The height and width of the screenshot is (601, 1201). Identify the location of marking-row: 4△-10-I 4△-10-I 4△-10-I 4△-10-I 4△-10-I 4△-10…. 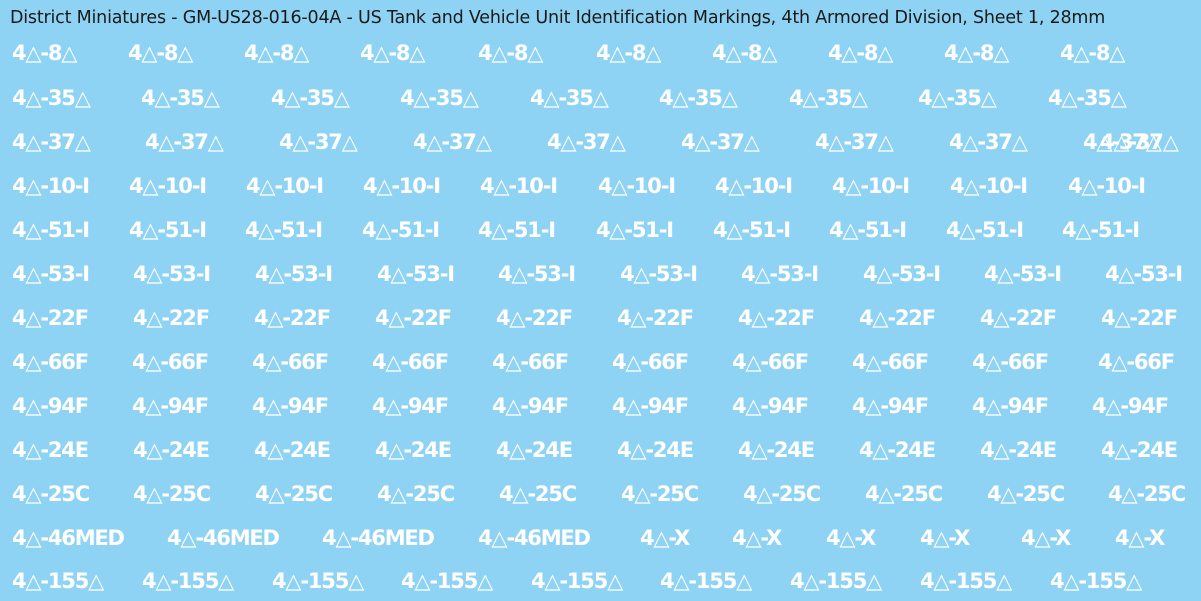
(600, 191).